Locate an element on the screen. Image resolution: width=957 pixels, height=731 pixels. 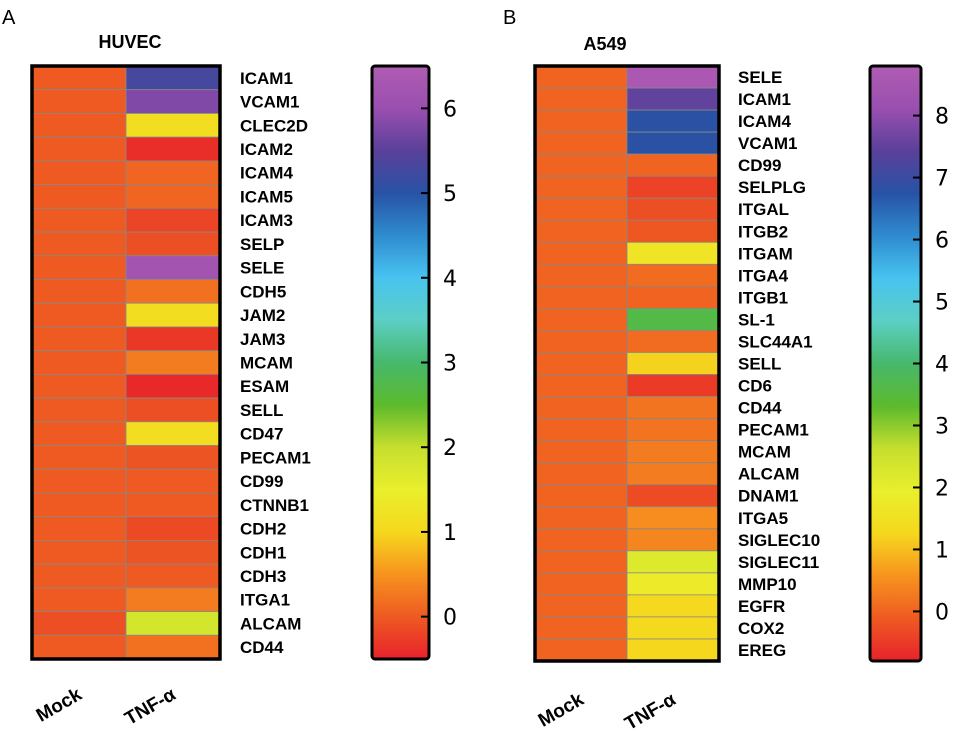
colorbar-bar-huvec is located at coordinates (400, 362).